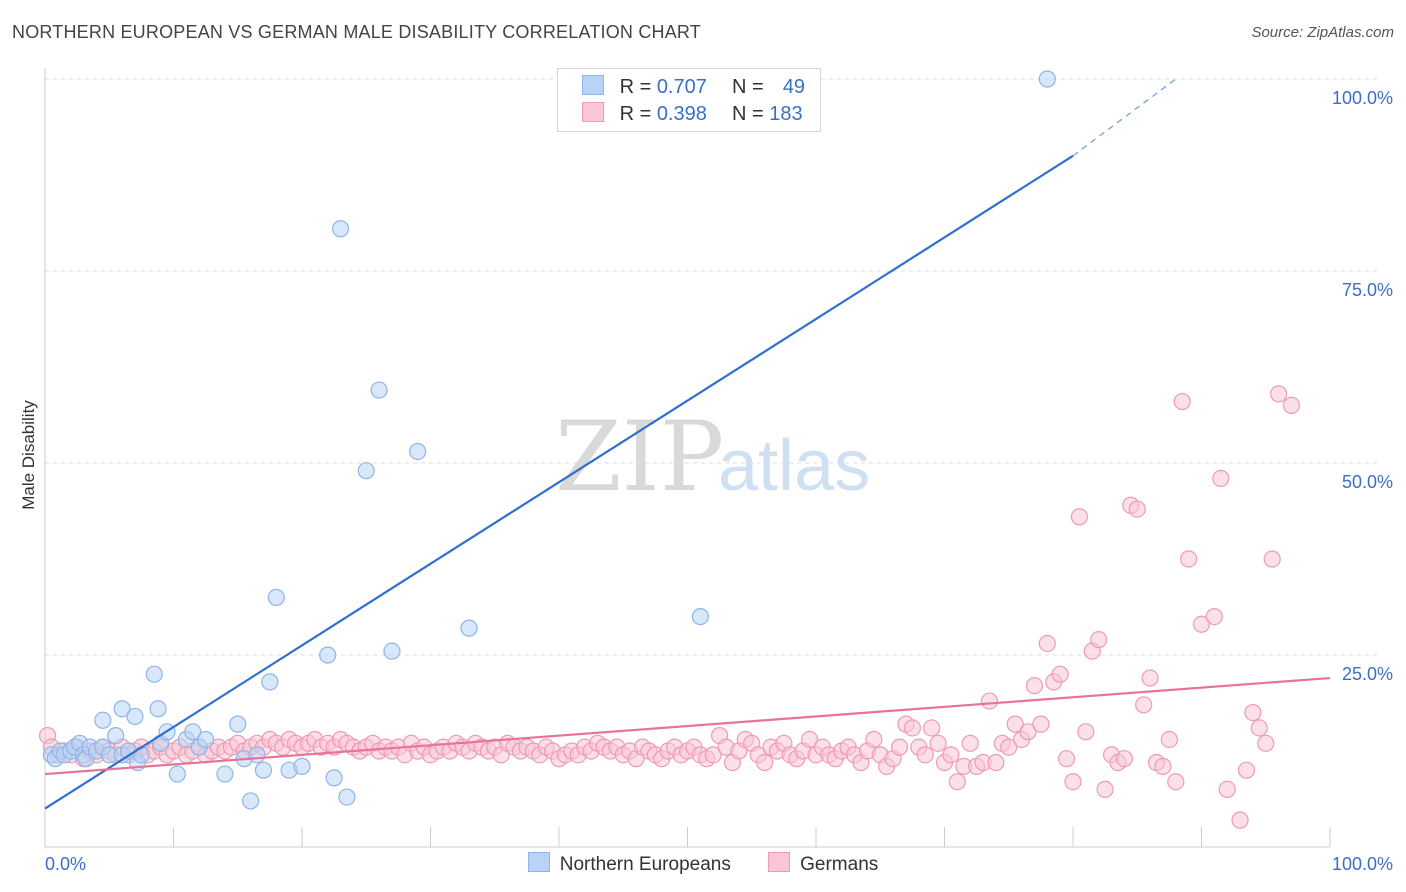  Describe the element at coordinates (1322, 32) in the screenshot. I see `source-label: Source: ZipAtlas.com` at that location.